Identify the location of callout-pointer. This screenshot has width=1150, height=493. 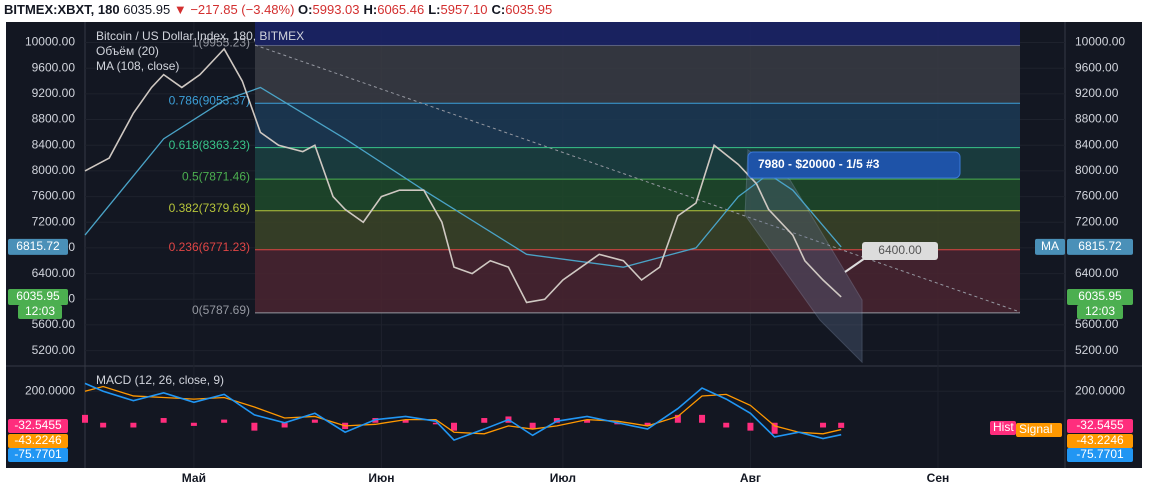
(856, 264).